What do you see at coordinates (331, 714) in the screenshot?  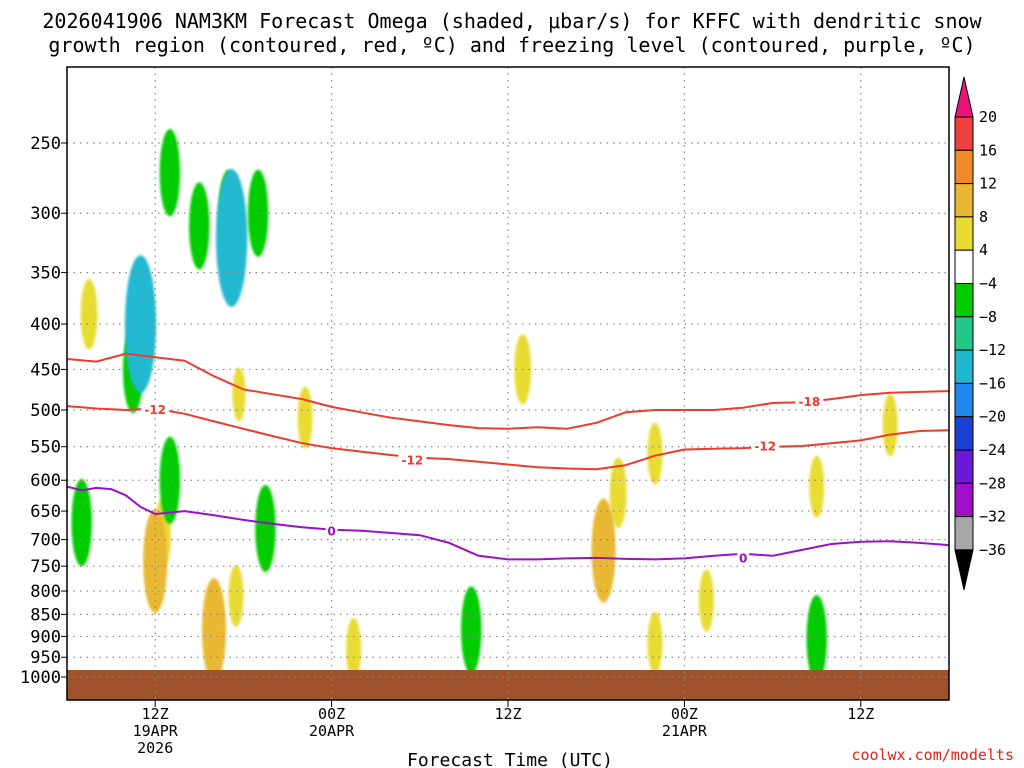 I see `x-tick-label-1-0: 00Z` at bounding box center [331, 714].